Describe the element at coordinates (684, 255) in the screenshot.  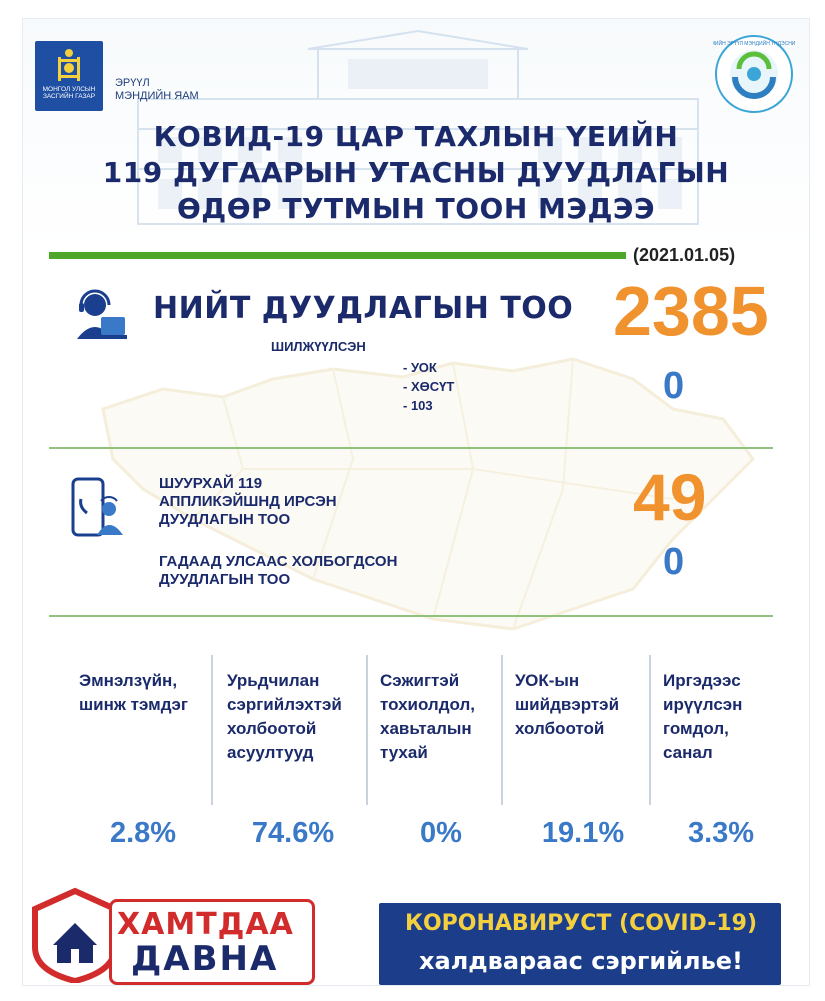
I see `report-date: (2021.01.05)` at that location.